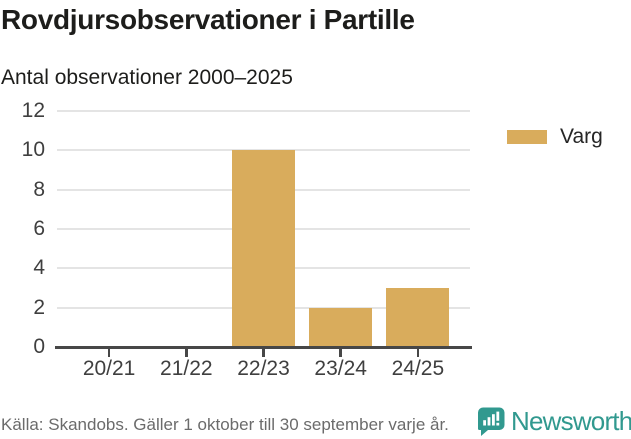  What do you see at coordinates (109, 368) in the screenshot?
I see `x-tick-label-20/21: 20/21` at bounding box center [109, 368].